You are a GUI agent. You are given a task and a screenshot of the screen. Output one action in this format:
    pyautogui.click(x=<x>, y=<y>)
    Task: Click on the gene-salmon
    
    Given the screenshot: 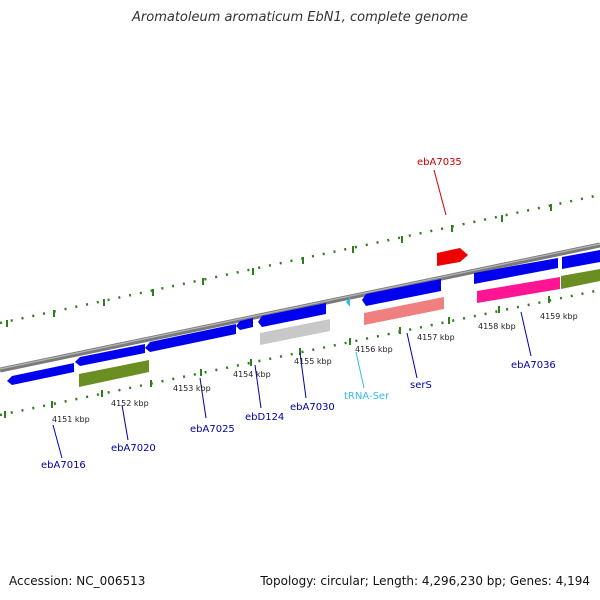 What is the action you would take?
    pyautogui.click(x=404, y=311)
    